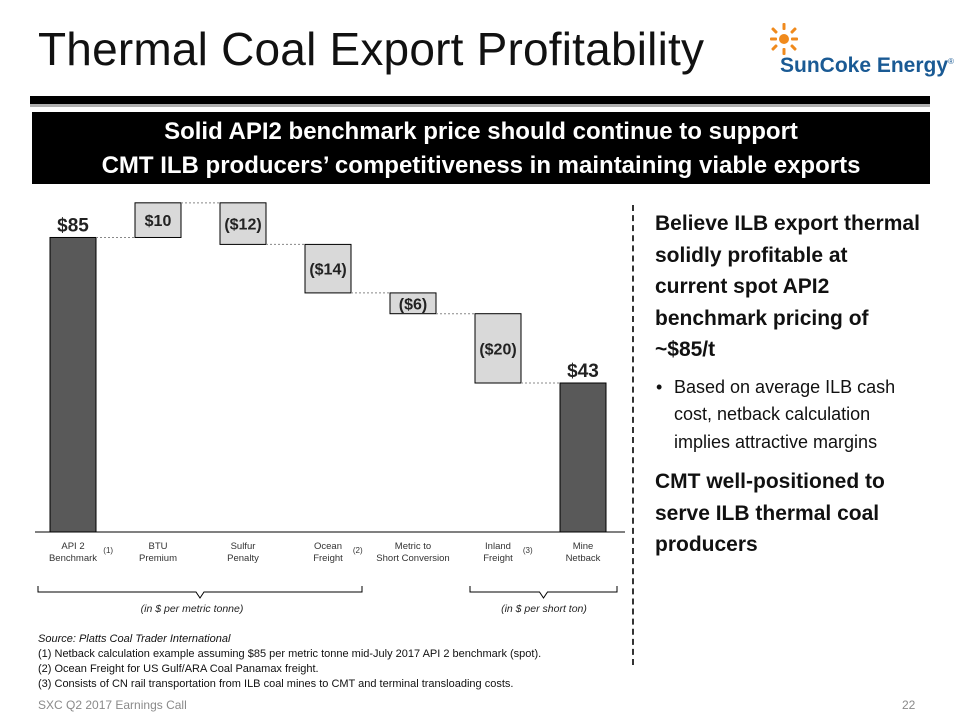 Image resolution: width=960 pixels, height=720 pixels. What do you see at coordinates (243, 546) in the screenshot?
I see `category-label-2-line1: Sulfur` at bounding box center [243, 546].